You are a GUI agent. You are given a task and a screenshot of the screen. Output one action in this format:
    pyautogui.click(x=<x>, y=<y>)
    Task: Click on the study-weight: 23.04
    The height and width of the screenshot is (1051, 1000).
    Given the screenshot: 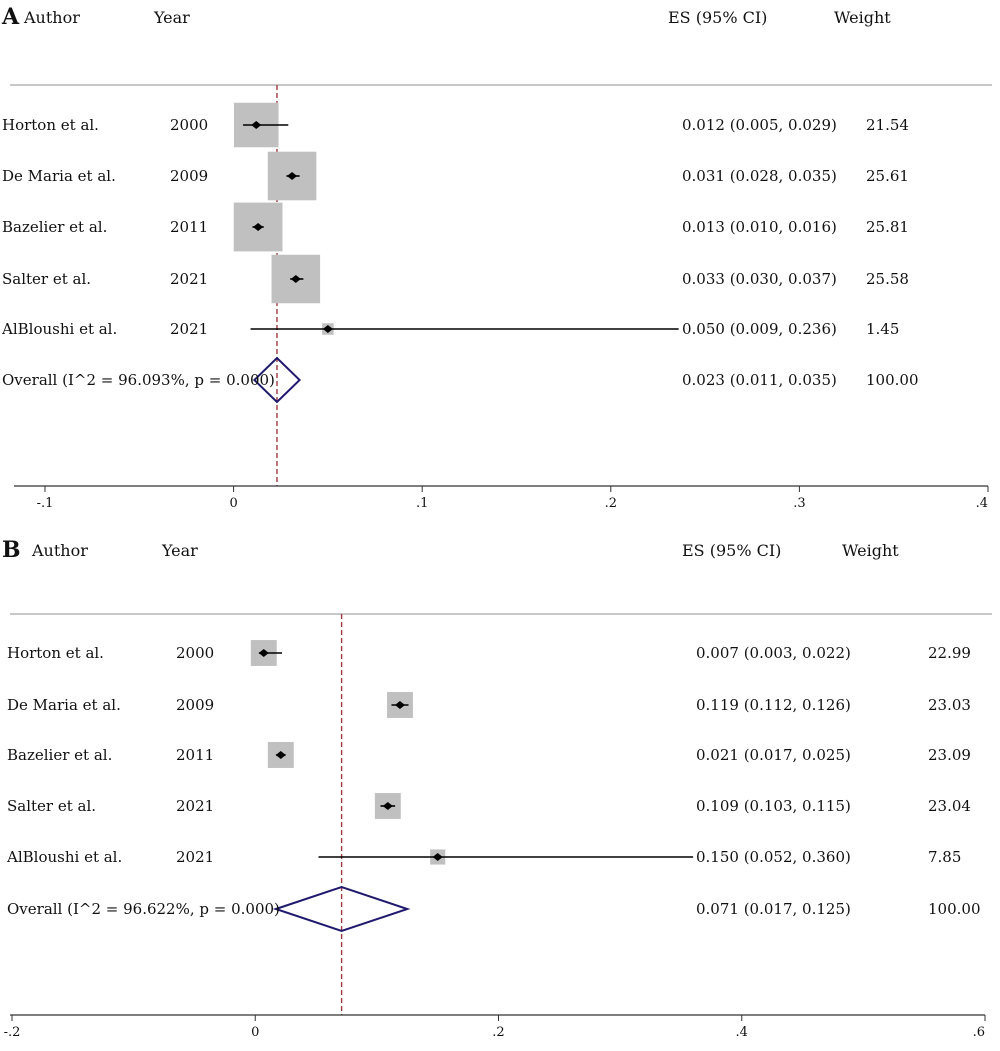 What is the action you would take?
    pyautogui.click(x=949, y=806)
    